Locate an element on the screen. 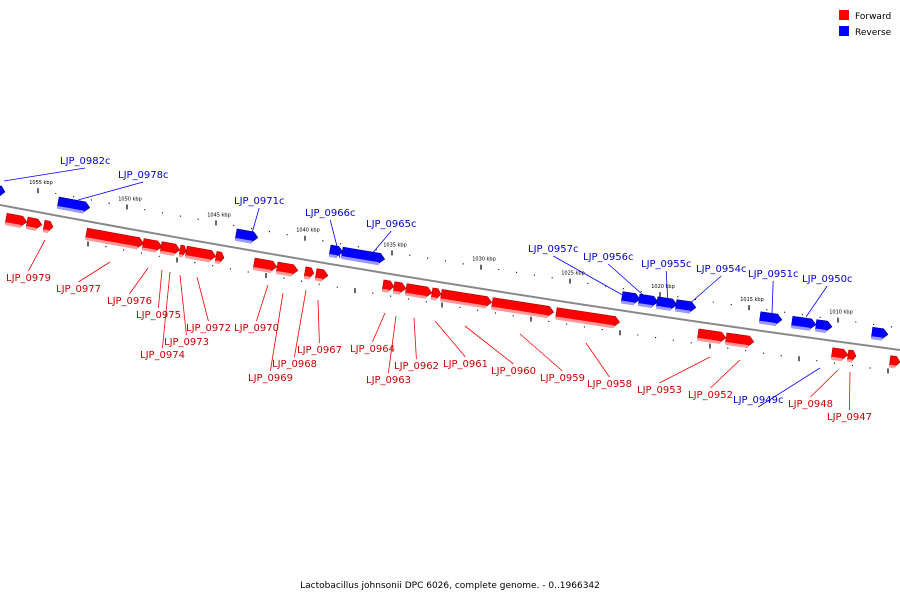 The height and width of the screenshot is (600, 900). gene-label: LJP_0975 is located at coordinates (158, 315).